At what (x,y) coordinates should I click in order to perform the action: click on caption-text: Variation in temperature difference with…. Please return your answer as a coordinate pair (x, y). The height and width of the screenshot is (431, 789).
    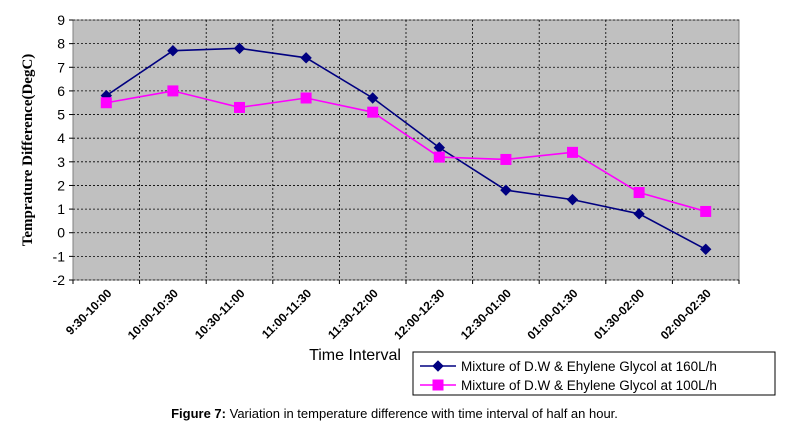
    Looking at the image, I should click on (422, 413).